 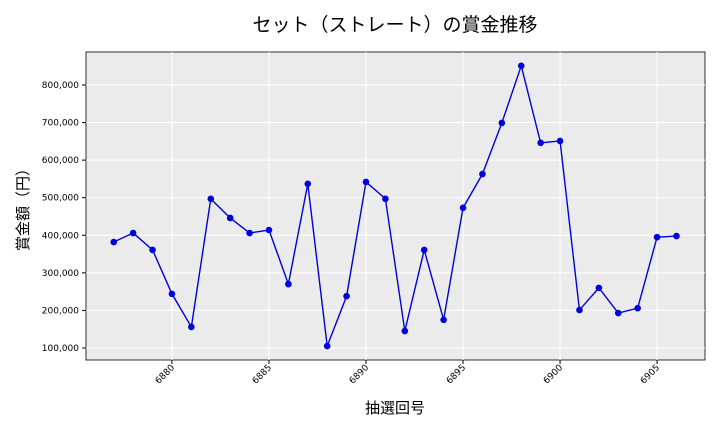 I want to click on x-tick-label: 6900, so click(x=553, y=374).